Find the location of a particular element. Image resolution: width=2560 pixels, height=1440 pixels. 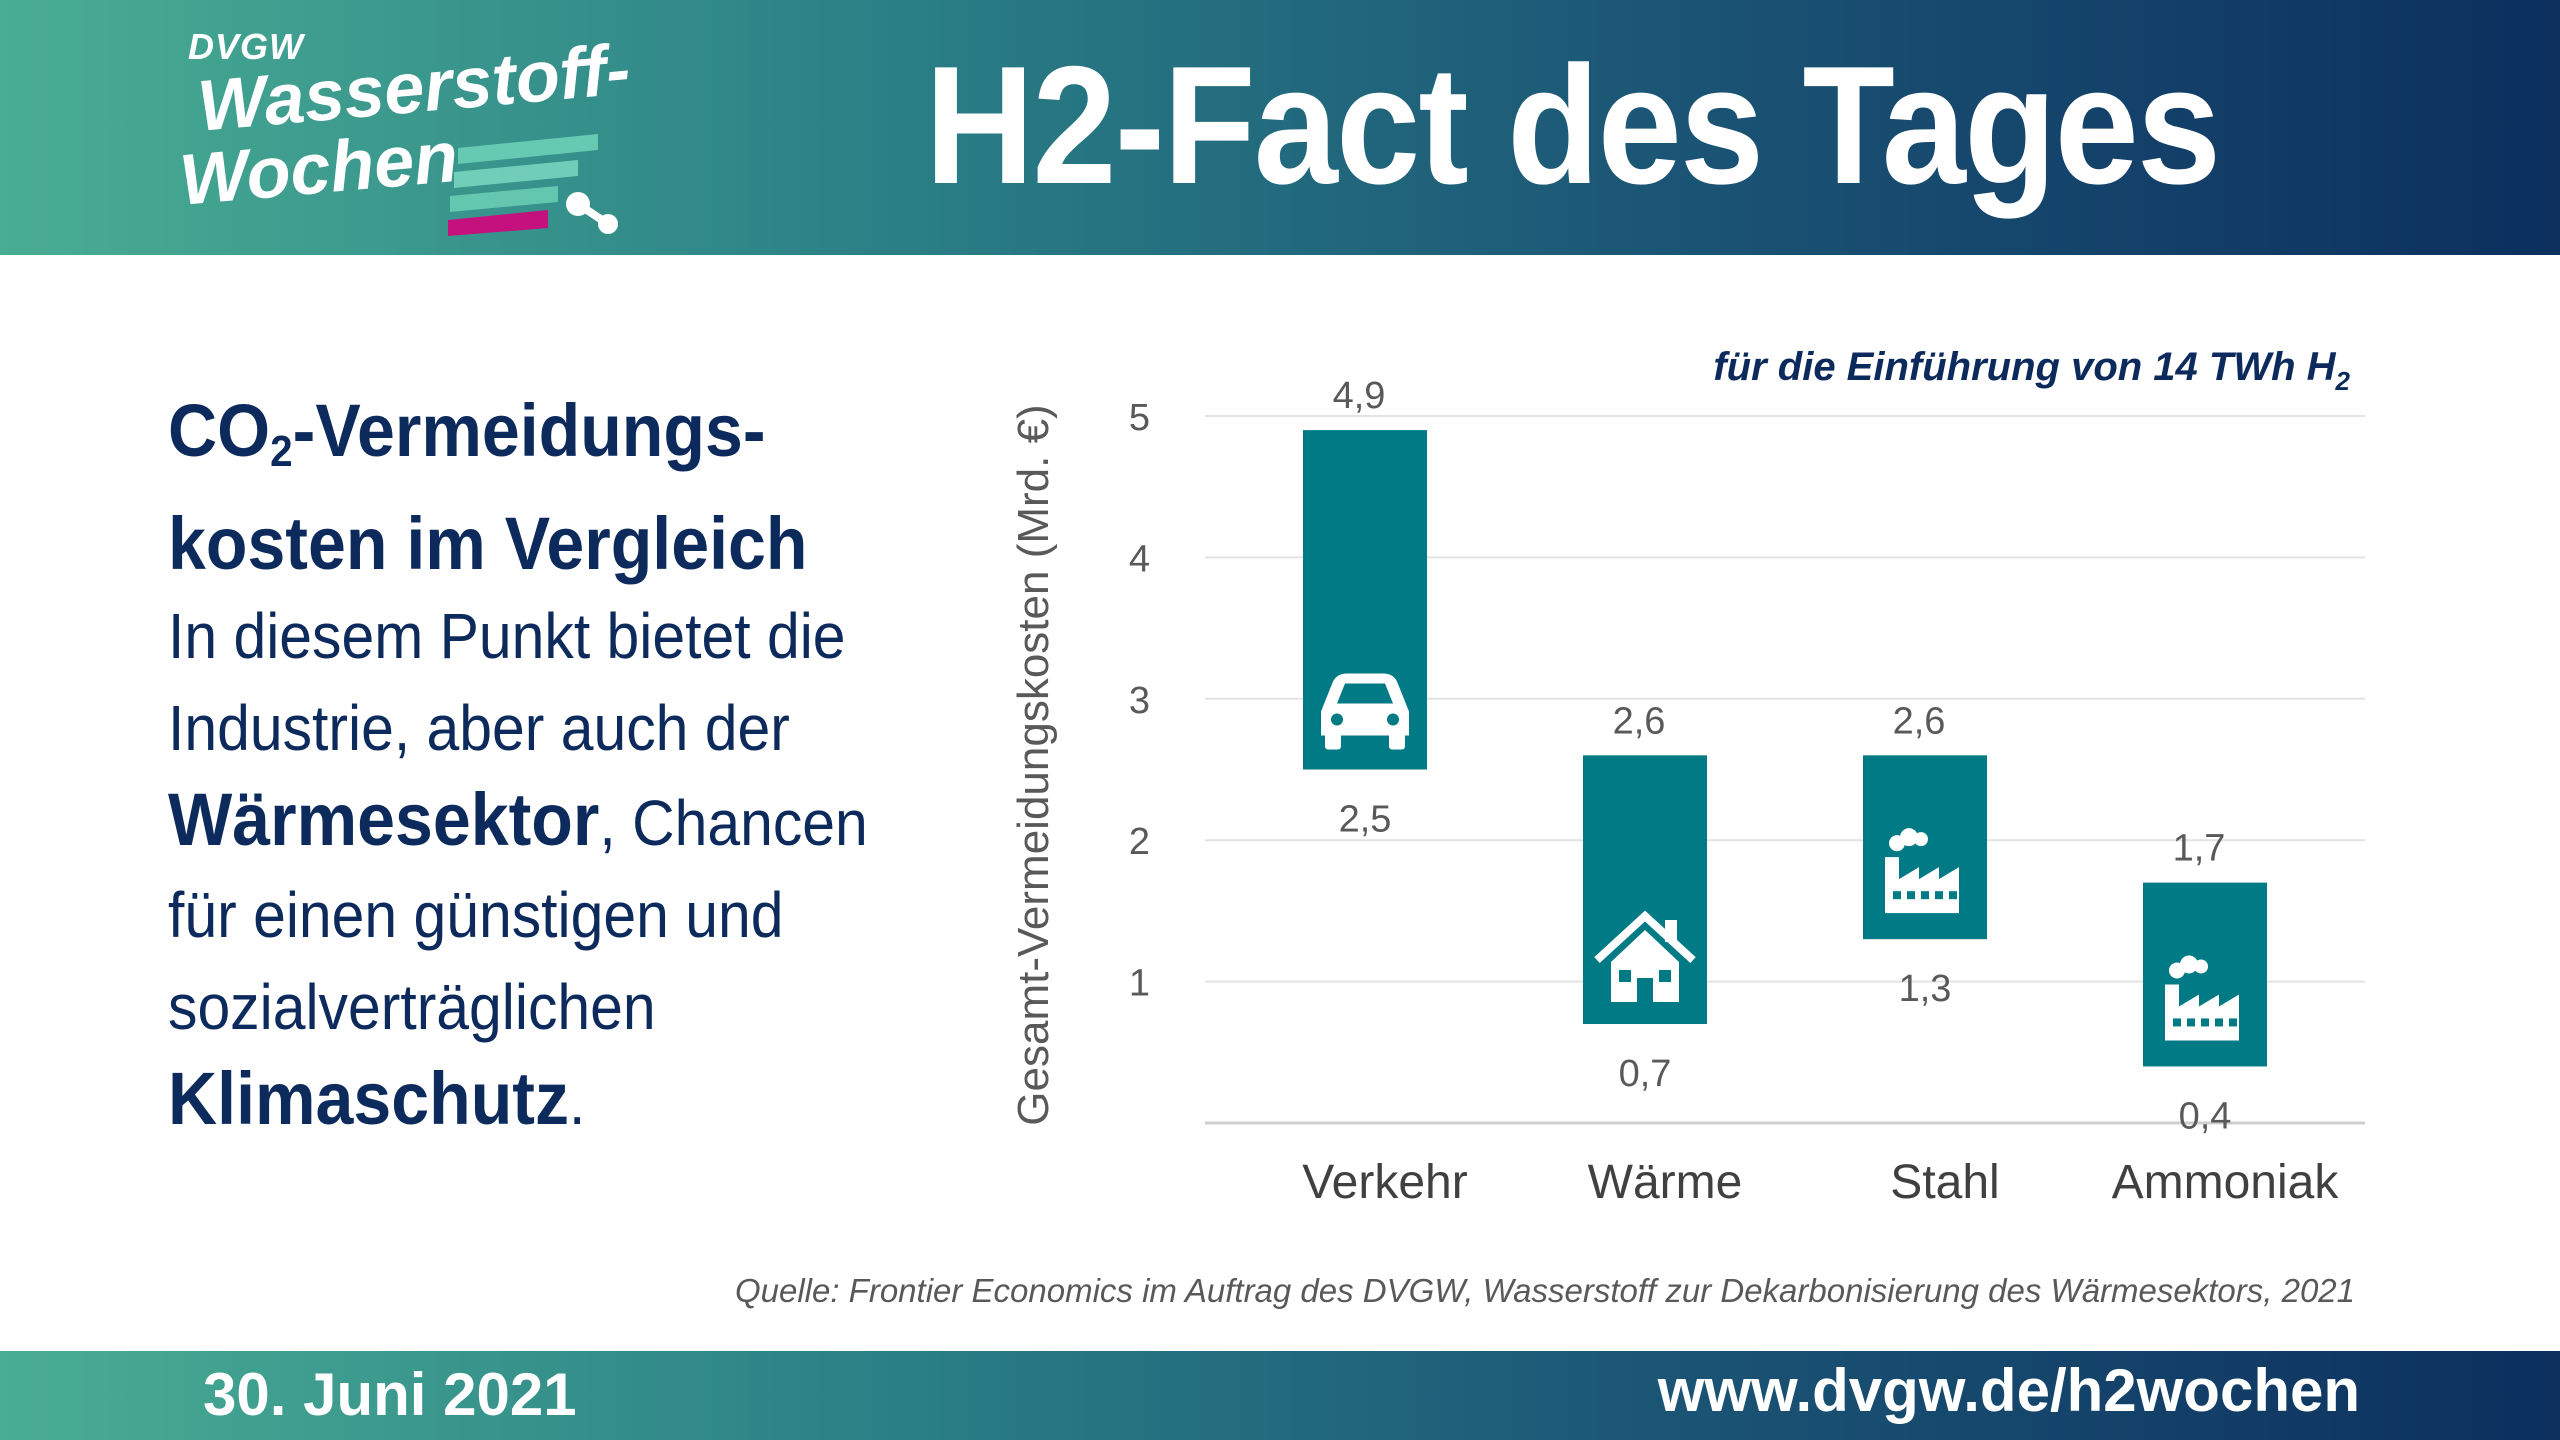

house-roof is located at coordinates (1645, 936).